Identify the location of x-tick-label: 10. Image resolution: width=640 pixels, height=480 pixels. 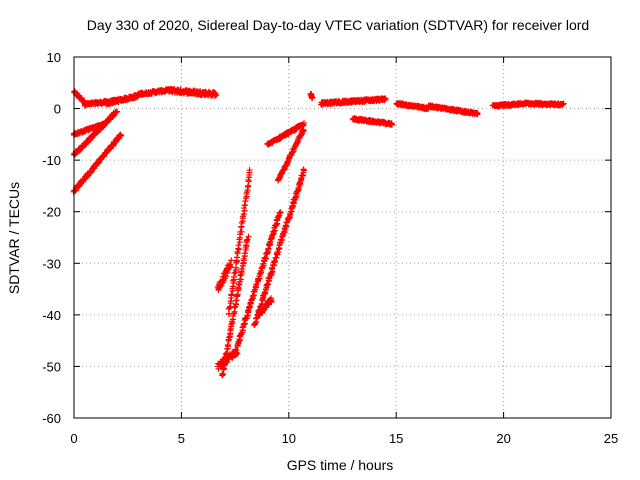
(289, 438).